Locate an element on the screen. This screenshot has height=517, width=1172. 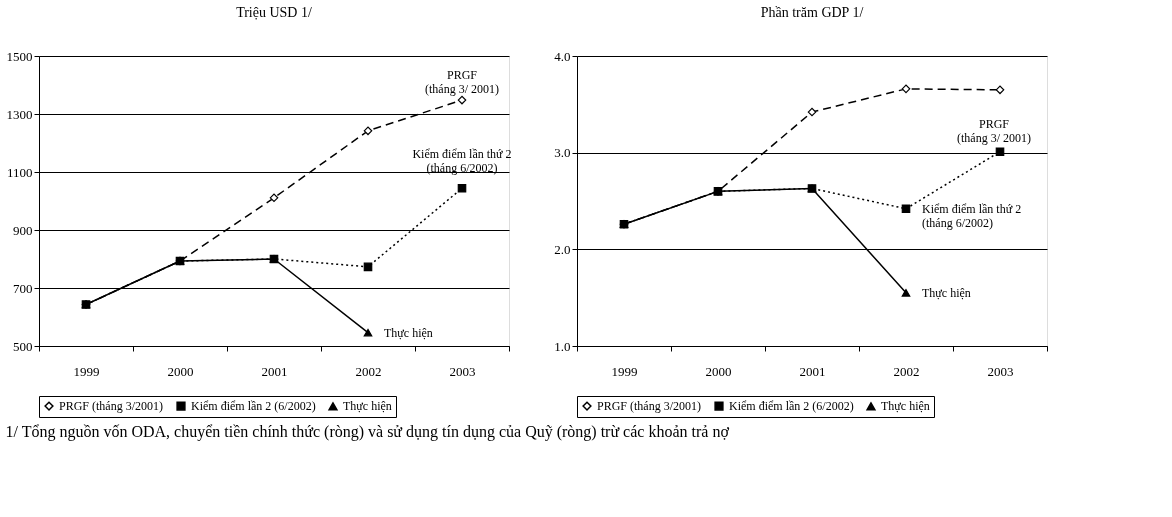
chart-title: Phần trăm GDP 1/ is located at coordinates (812, 12).